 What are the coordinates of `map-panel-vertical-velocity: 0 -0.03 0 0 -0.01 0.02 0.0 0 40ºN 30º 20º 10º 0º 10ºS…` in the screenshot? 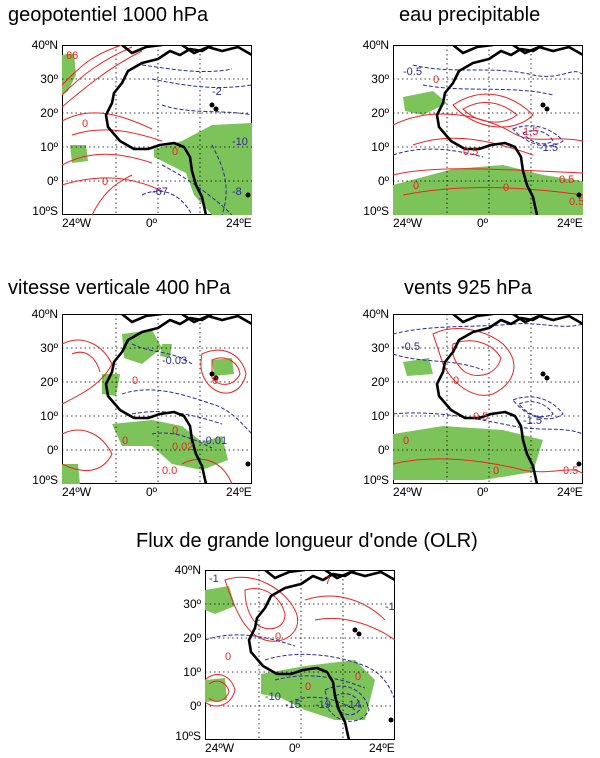 It's located at (142, 403).